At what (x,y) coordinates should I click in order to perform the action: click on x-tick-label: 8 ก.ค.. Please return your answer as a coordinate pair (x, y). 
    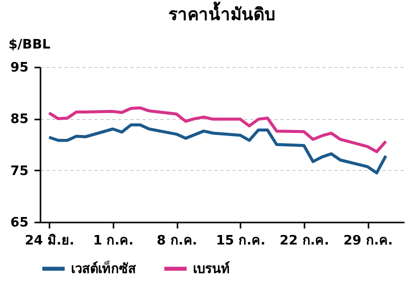
    Looking at the image, I should click on (177, 241).